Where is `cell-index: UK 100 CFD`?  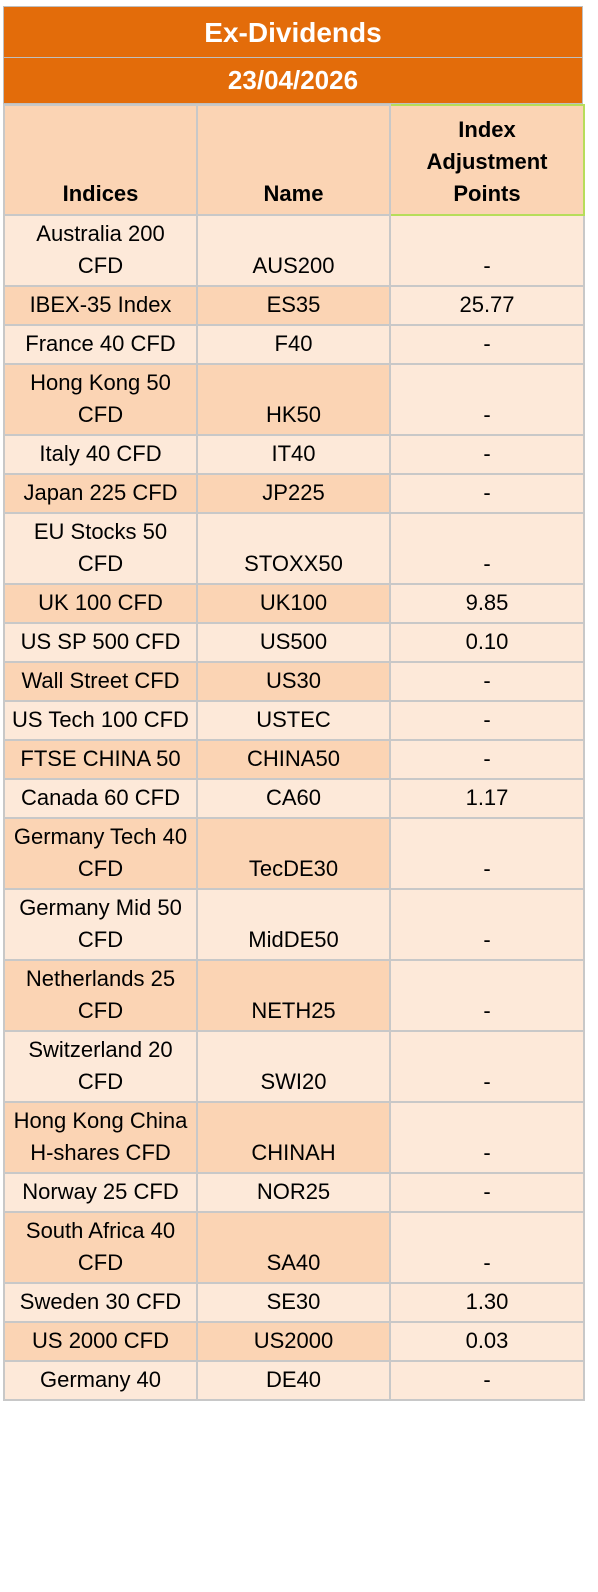 cell-index: UK 100 CFD is located at coordinates (100, 603).